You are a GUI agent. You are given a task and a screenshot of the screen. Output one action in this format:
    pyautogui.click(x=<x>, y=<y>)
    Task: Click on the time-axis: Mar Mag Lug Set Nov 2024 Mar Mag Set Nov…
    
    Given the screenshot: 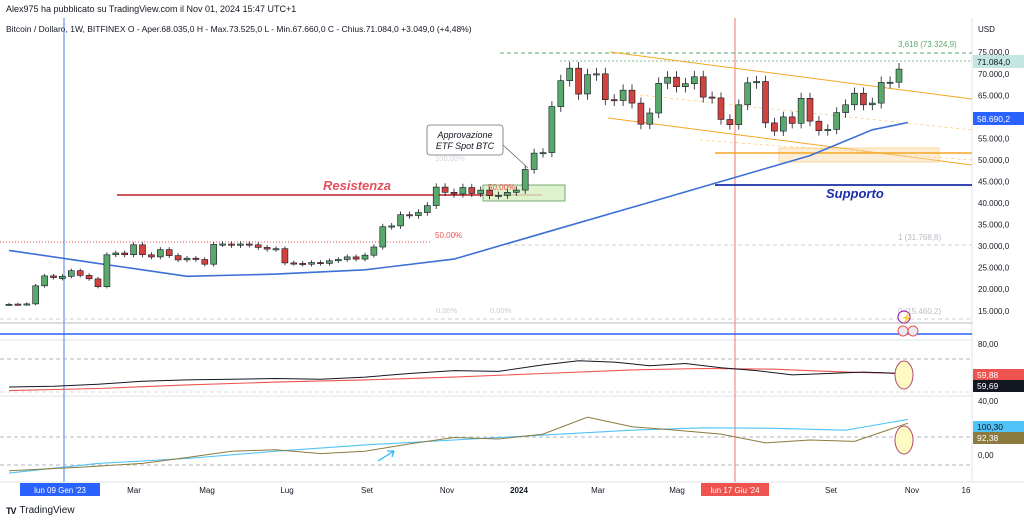 What is the action you would take?
    pyautogui.click(x=495, y=489)
    